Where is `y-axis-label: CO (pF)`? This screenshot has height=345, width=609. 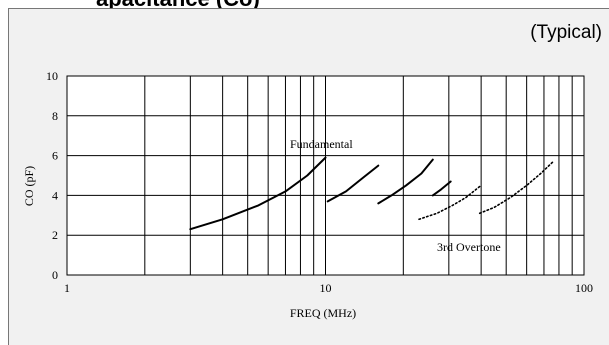
y-axis-label: CO (pF) is located at coordinates (29, 186).